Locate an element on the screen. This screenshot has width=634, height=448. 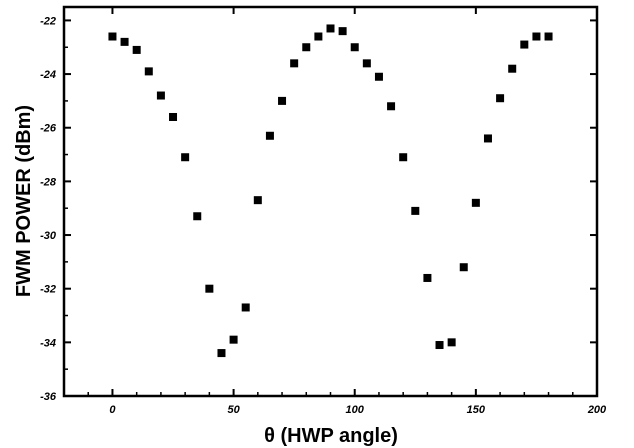
x-tick-label: 0 is located at coordinates (112, 410).